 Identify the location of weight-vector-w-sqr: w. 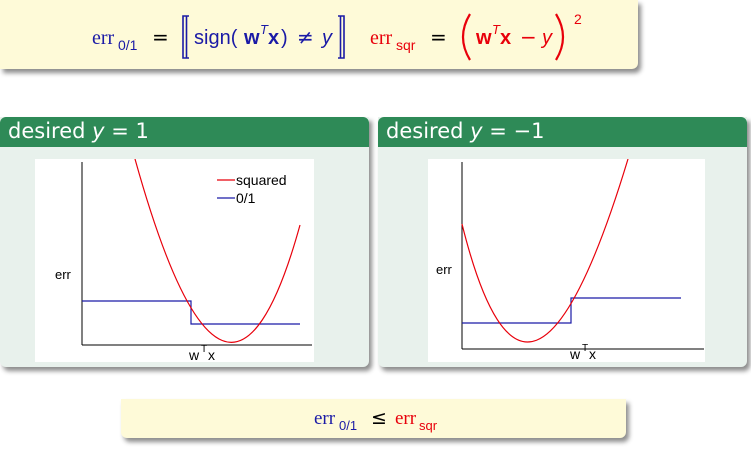
(483, 38).